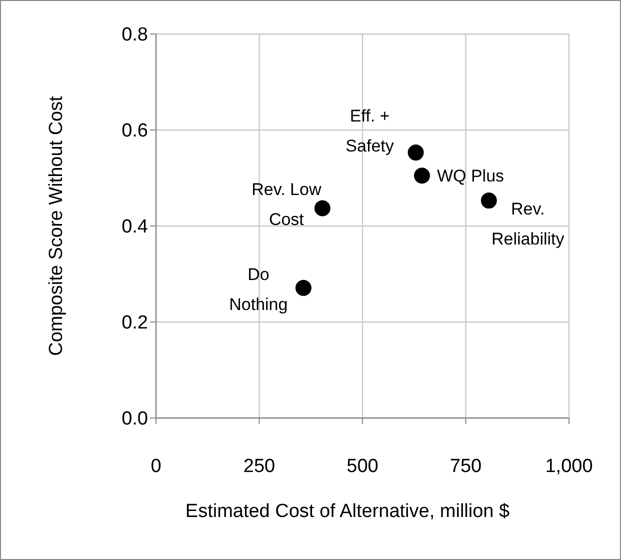 The image size is (621, 560). What do you see at coordinates (135, 131) in the screenshot?
I see `y-tick-label: 0.6` at bounding box center [135, 131].